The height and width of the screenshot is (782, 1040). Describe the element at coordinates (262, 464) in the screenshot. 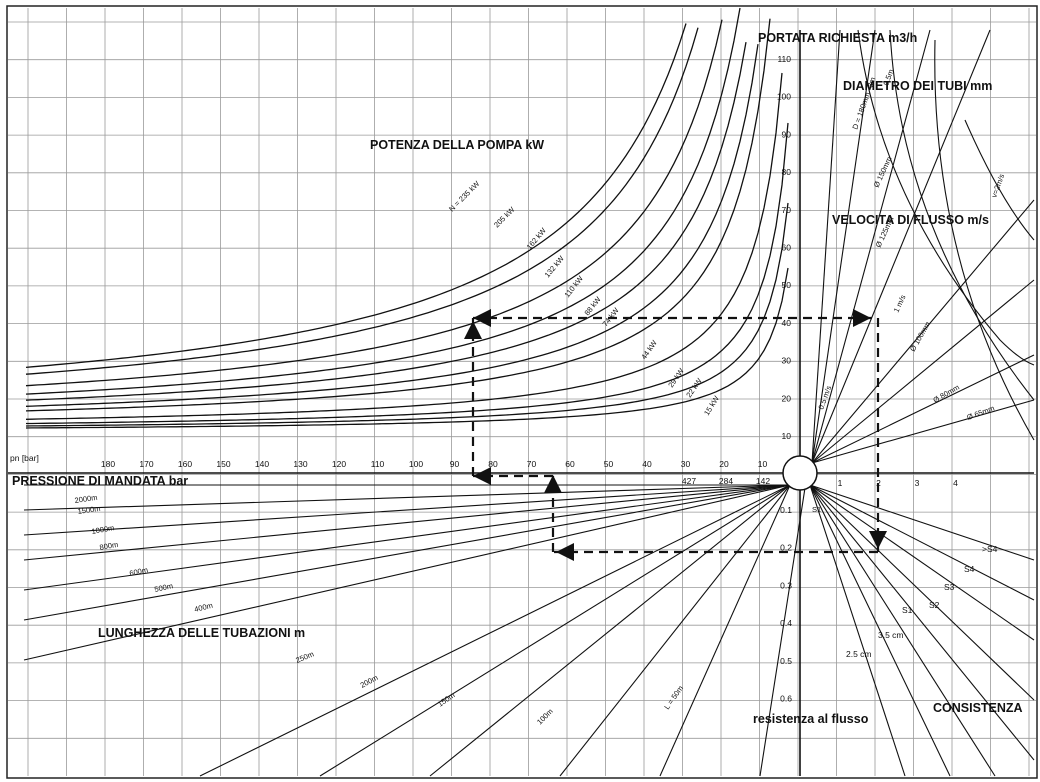

I see `pressure-tick: 140` at that location.